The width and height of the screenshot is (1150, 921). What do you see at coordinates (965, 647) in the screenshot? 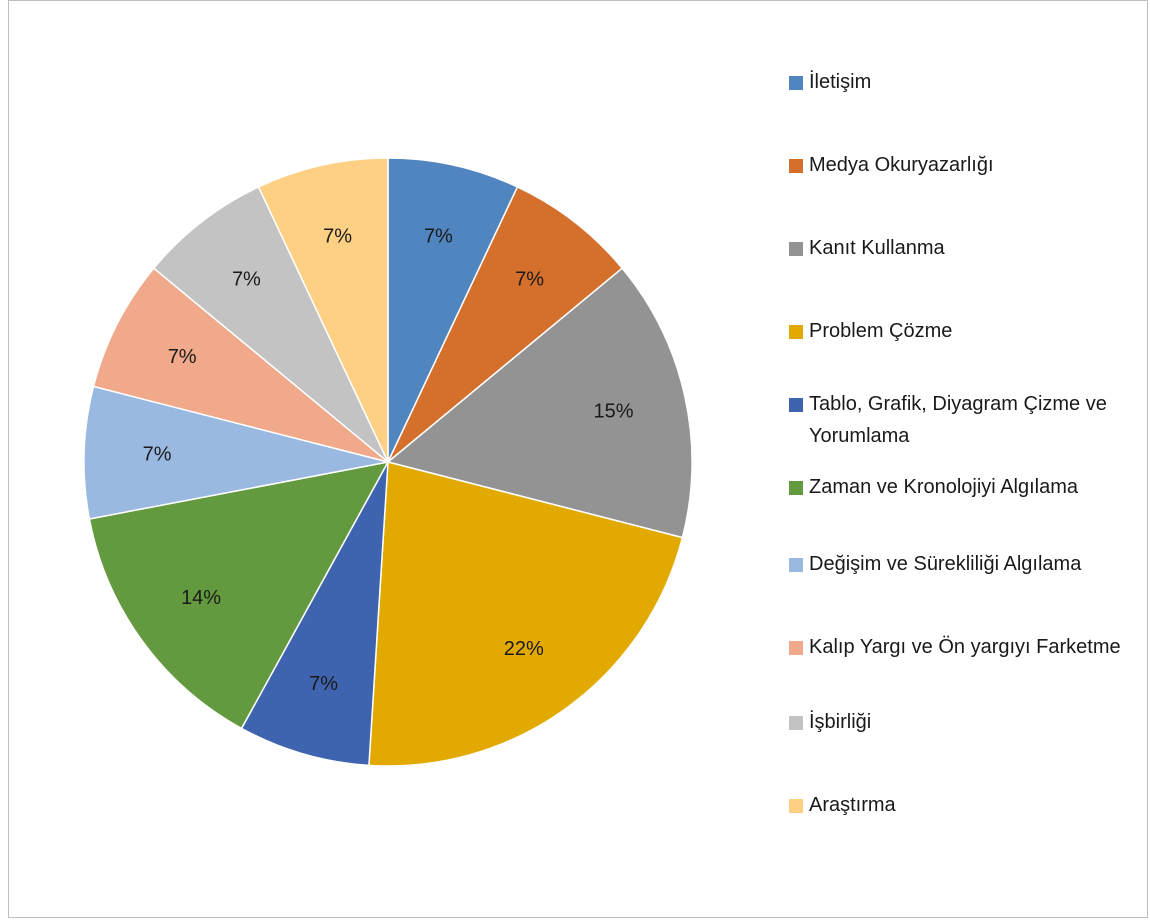
I see `legend-label: Kalıp Yargı ve Ön yargıyı Farketme` at bounding box center [965, 647].